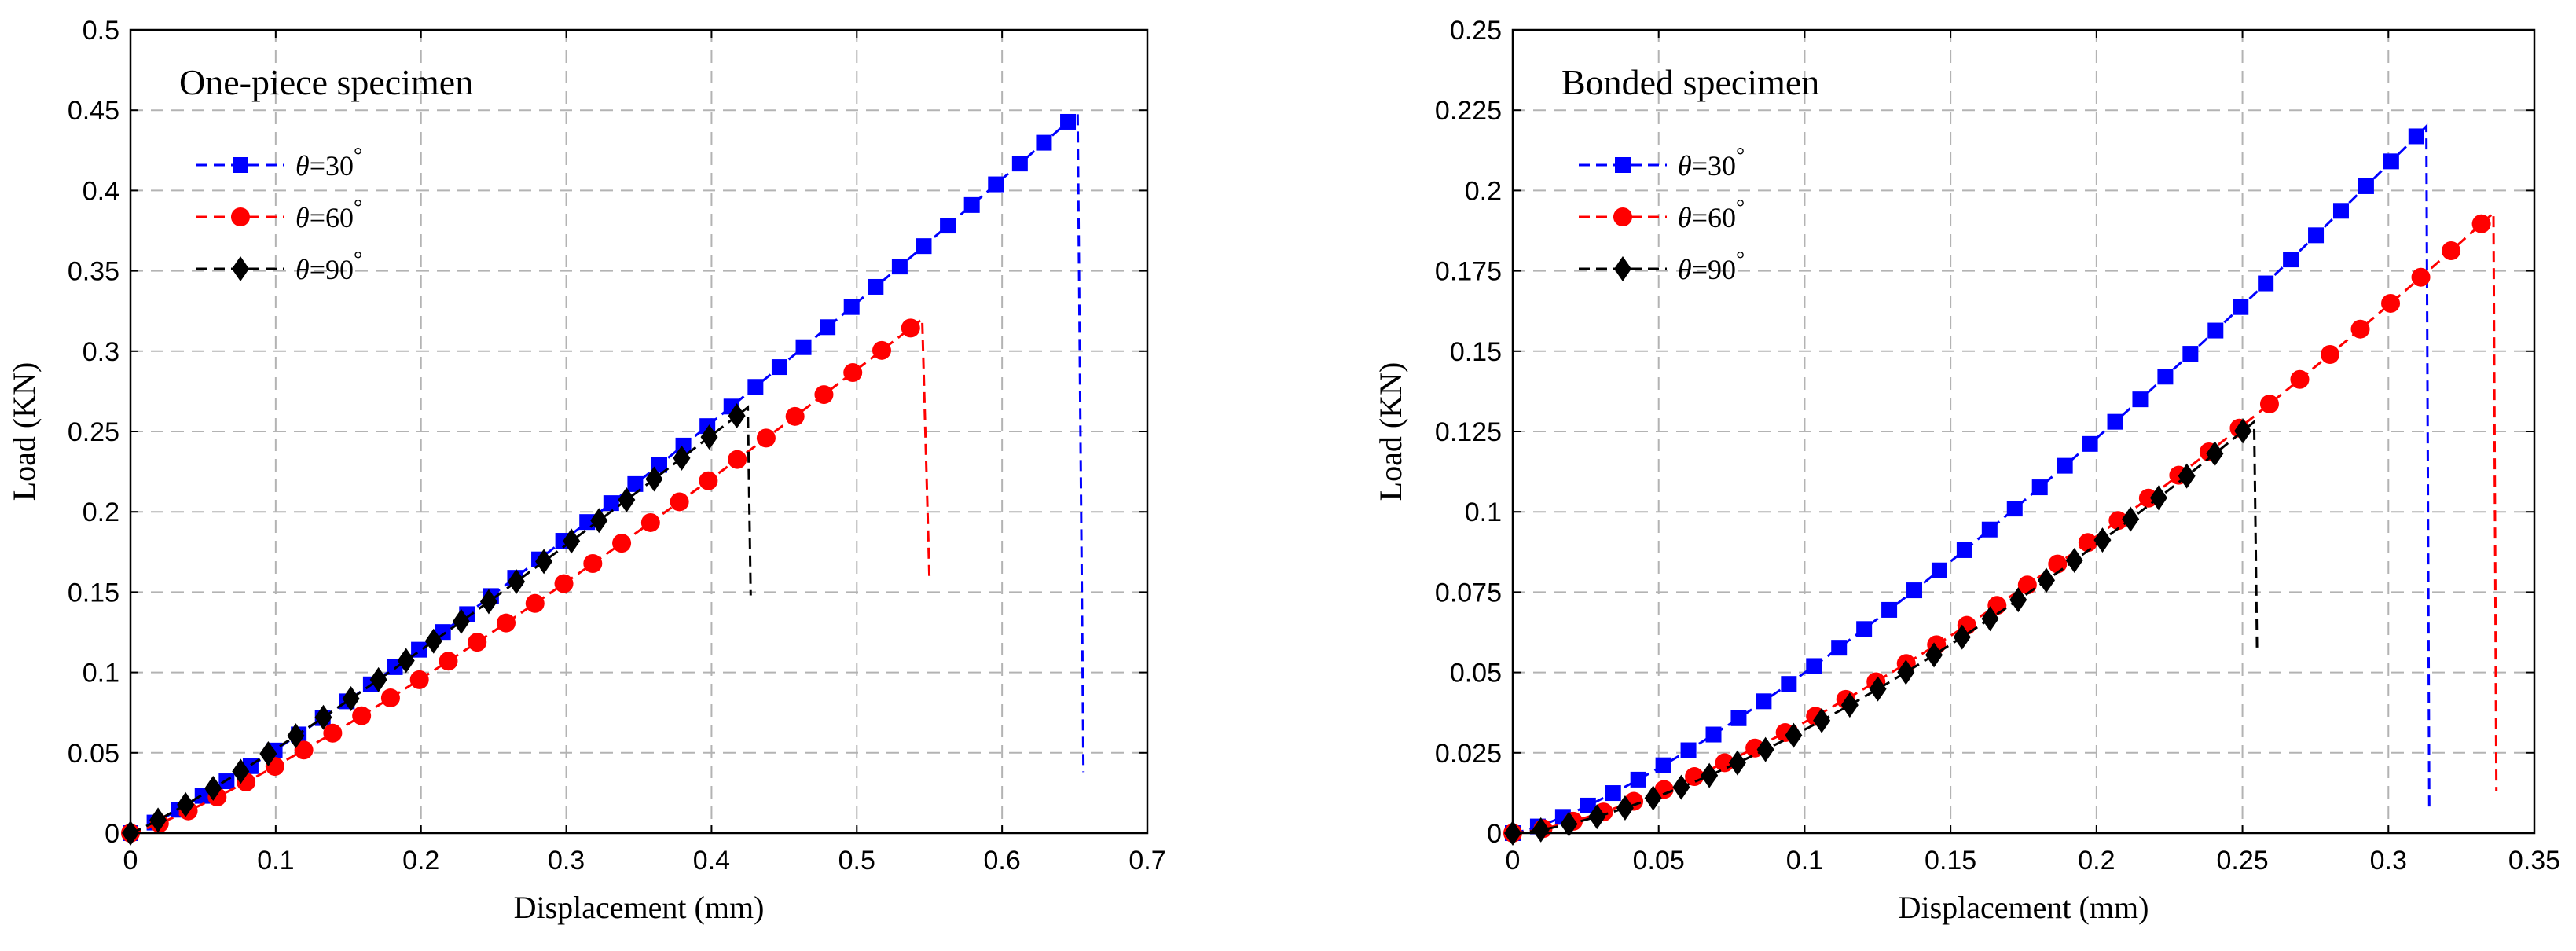  Describe the element at coordinates (101, 352) in the screenshot. I see `y-tick-label: 0.3` at that location.